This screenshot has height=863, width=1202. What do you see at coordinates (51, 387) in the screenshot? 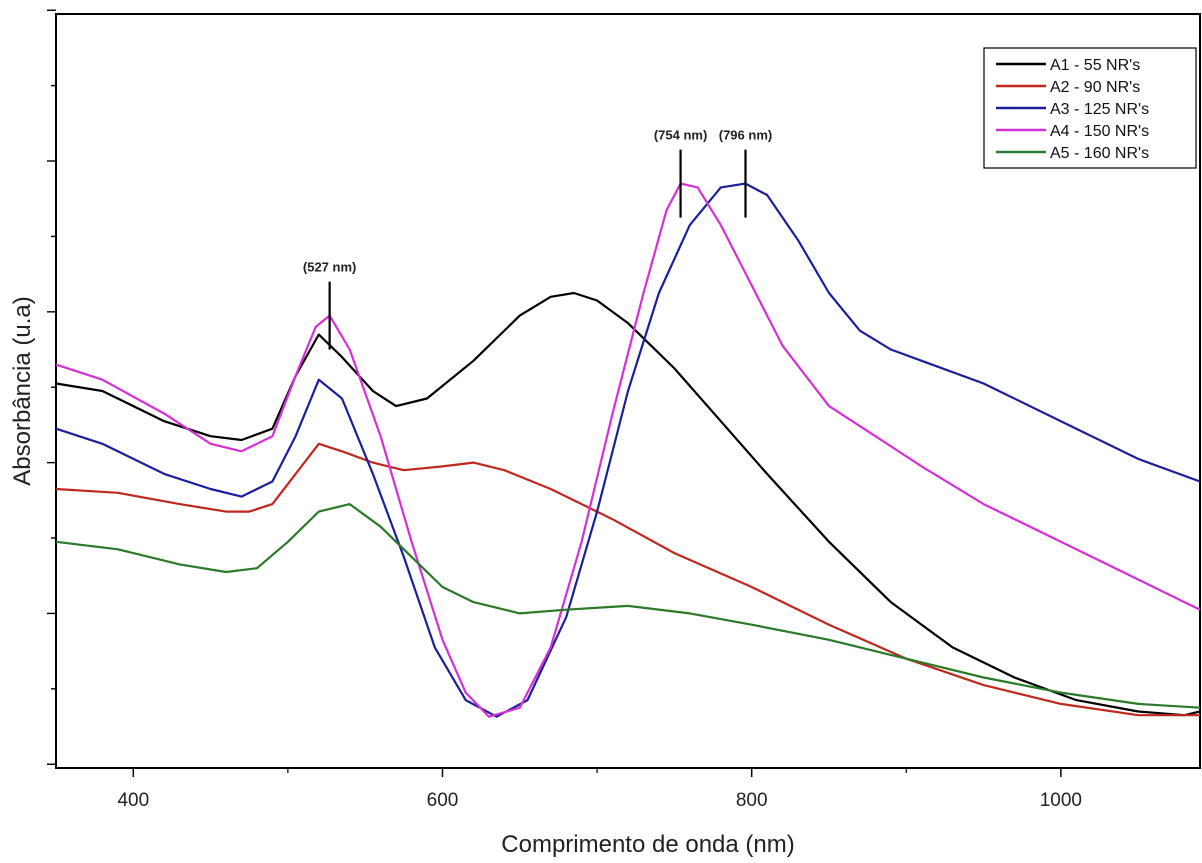
I see `y-axis-ticks` at bounding box center [51, 387].